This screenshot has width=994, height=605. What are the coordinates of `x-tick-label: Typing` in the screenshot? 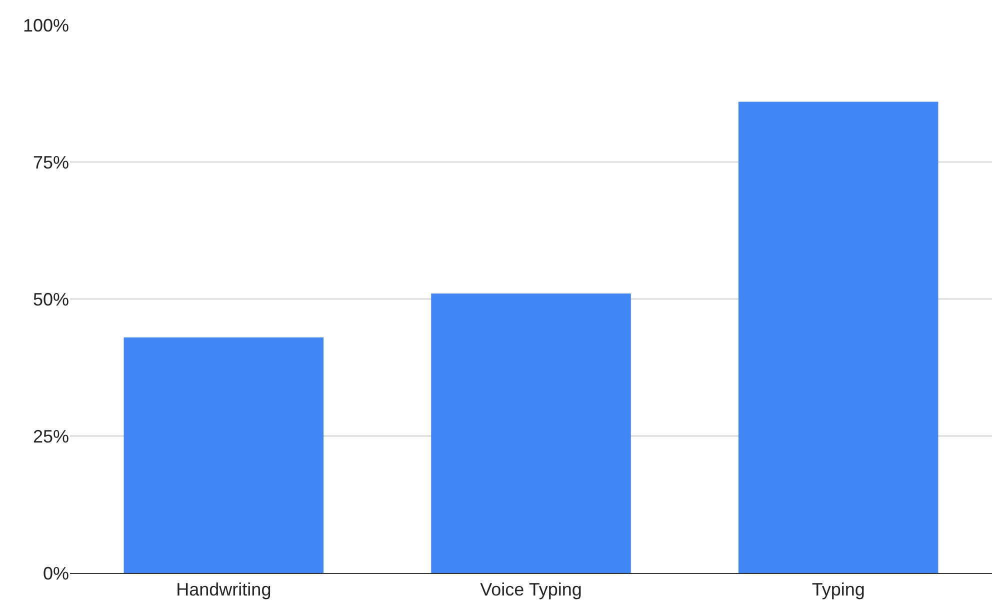 It's located at (838, 590).